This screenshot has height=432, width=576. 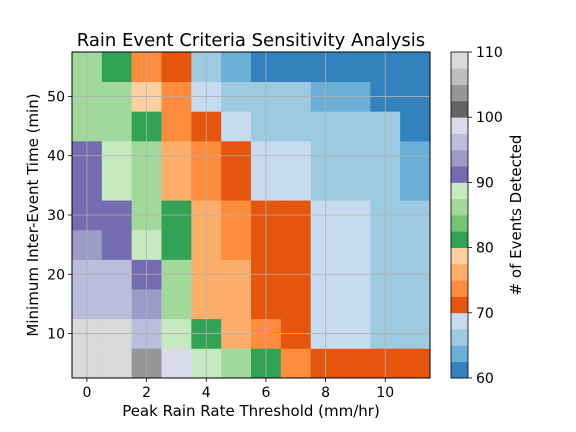 What do you see at coordinates (485, 249) in the screenshot?
I see `colorbar-tick-label: 80` at bounding box center [485, 249].